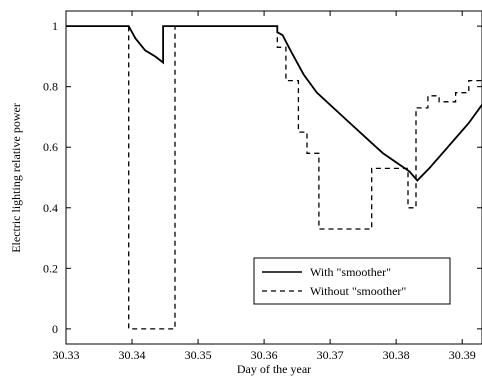  I want to click on y-tick-label: 0, so click(55, 329).